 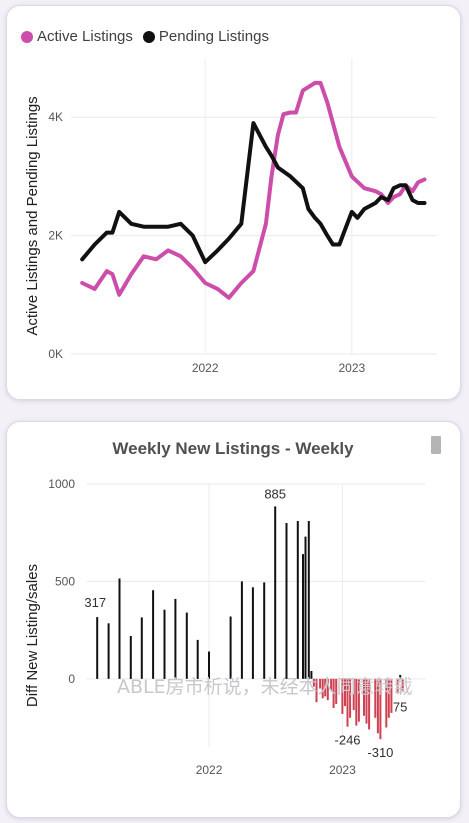 I want to click on chart2-data-label: -246, so click(x=348, y=740).